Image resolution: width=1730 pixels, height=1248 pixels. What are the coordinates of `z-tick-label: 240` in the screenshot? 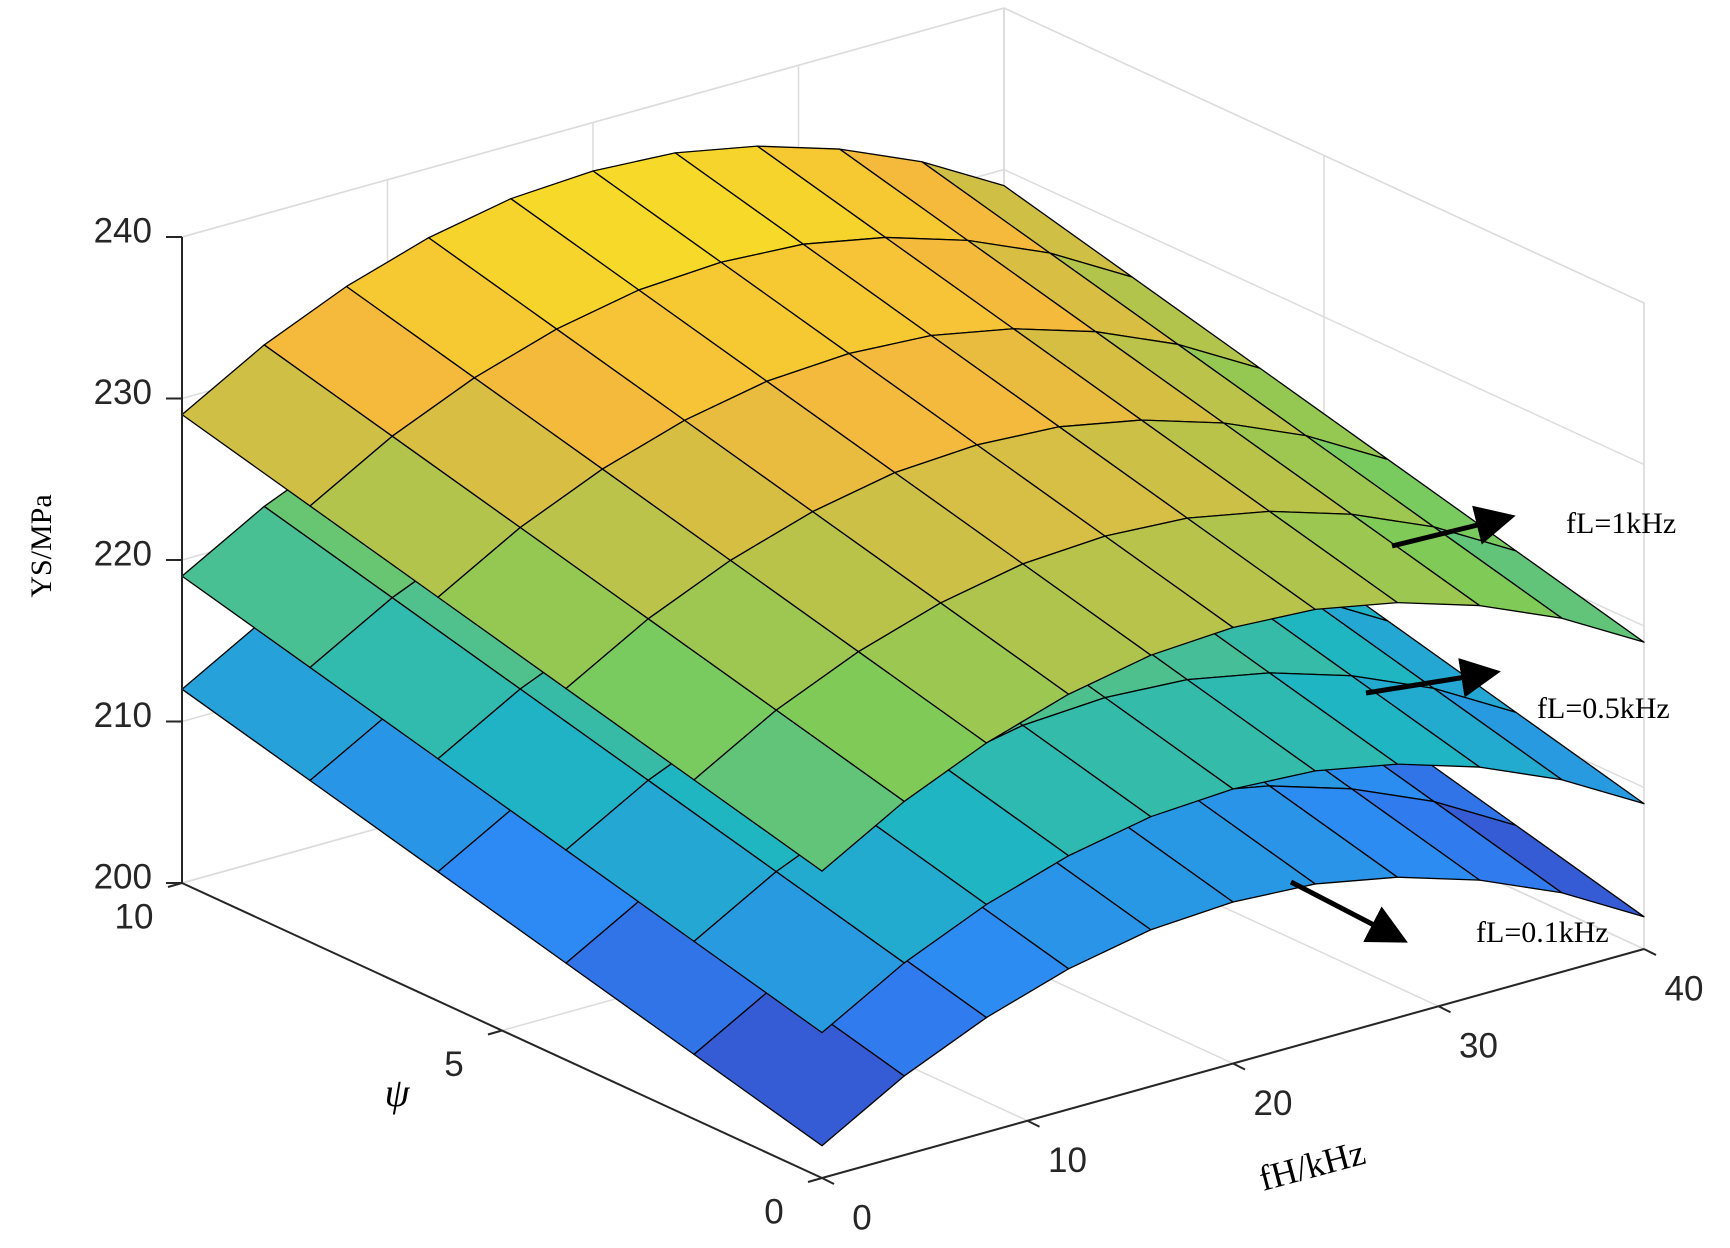 It's located at (123, 230).